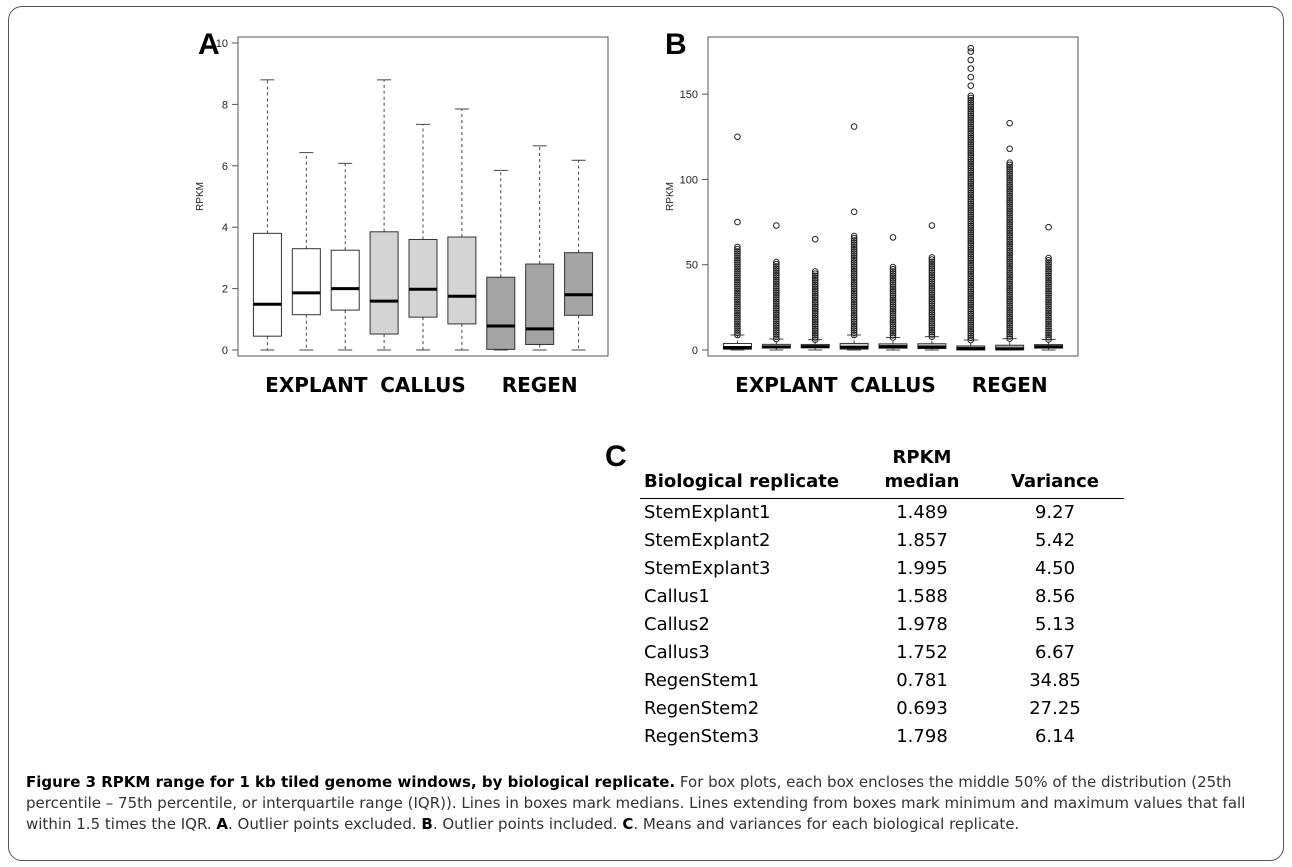  What do you see at coordinates (882, 569) in the screenshot?
I see `table-row: StemExplant3 1.995 4.50` at bounding box center [882, 569].